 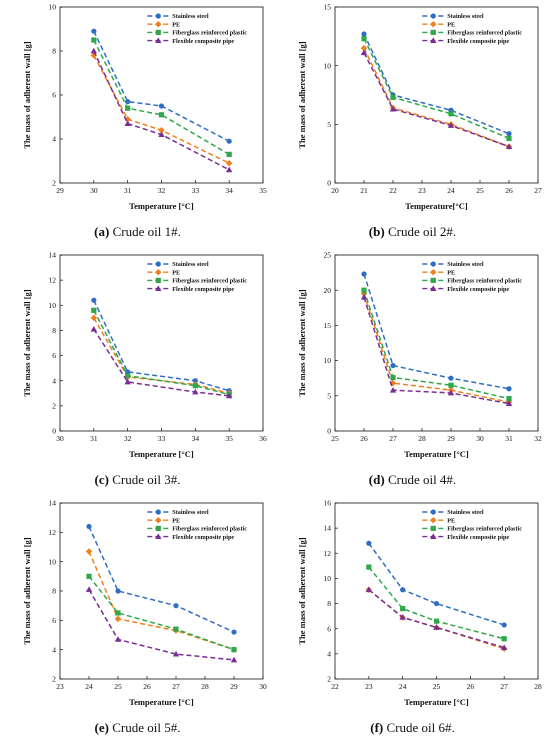 I want to click on y-tick-label: 6, so click(x=54, y=620).